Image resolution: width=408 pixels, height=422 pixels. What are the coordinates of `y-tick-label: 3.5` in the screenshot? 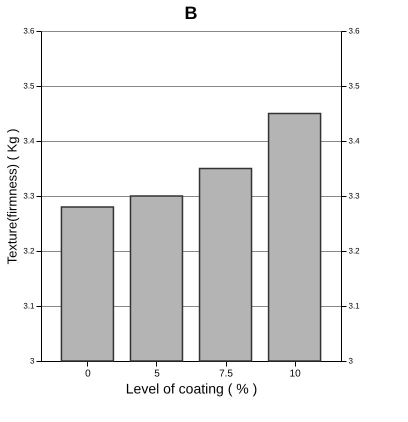 It's located at (29, 86).